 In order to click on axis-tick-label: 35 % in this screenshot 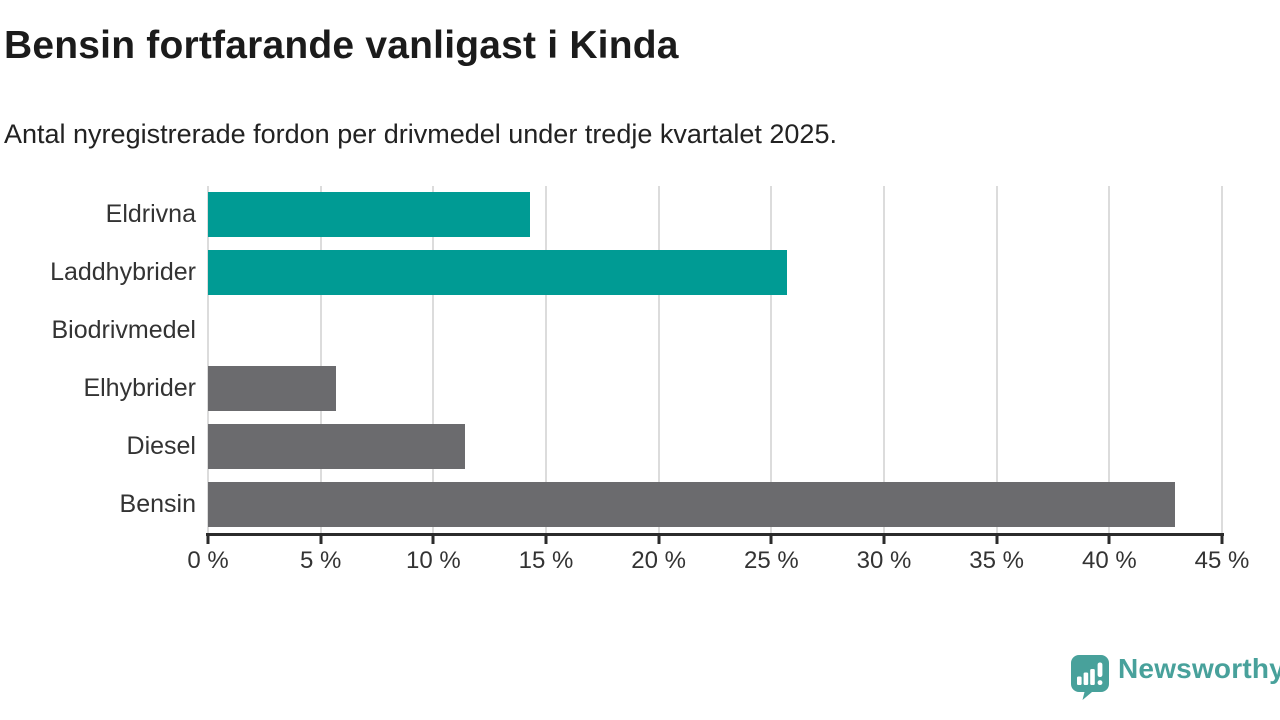, I will do `click(996, 560)`.